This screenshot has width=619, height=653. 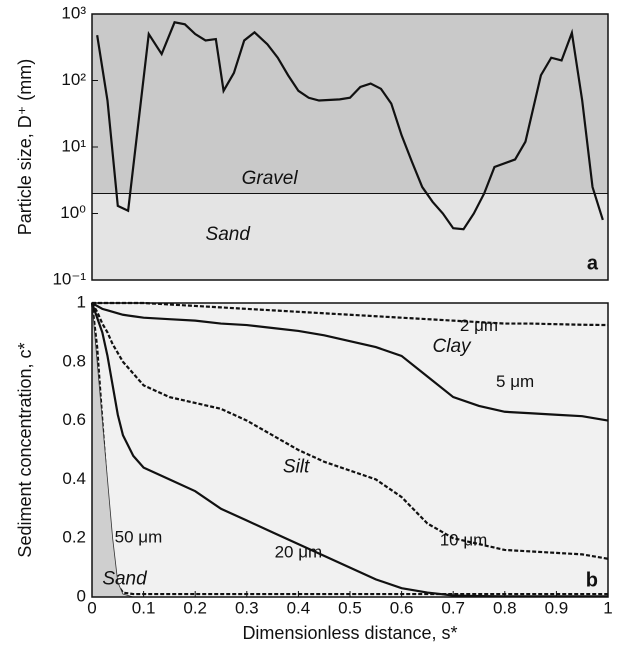 What do you see at coordinates (195, 607) in the screenshot?
I see `x-tick-label: 0.2` at bounding box center [195, 607].